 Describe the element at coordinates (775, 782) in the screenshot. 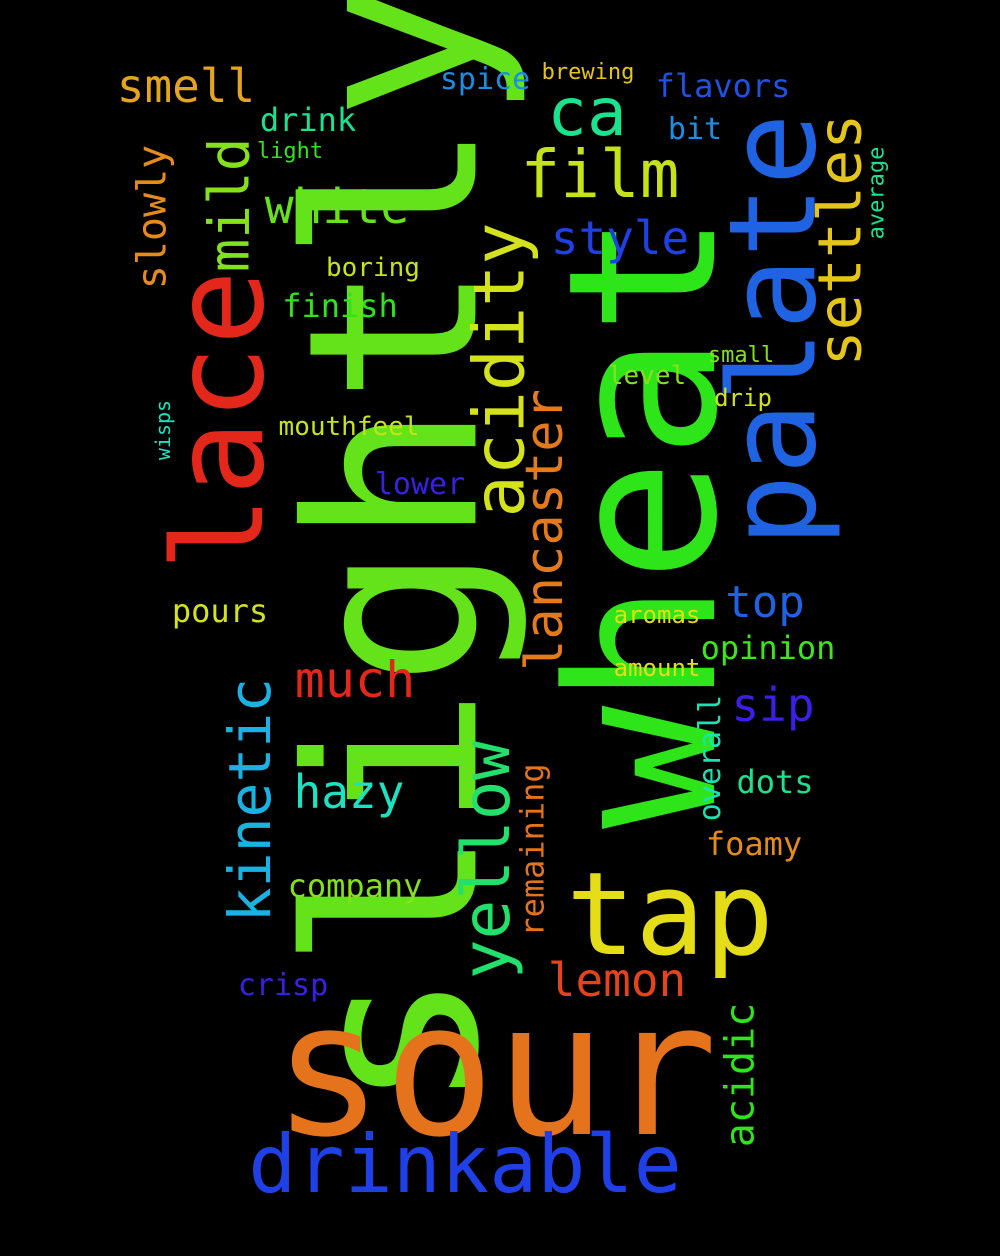

I see `word-dots: dots` at that location.